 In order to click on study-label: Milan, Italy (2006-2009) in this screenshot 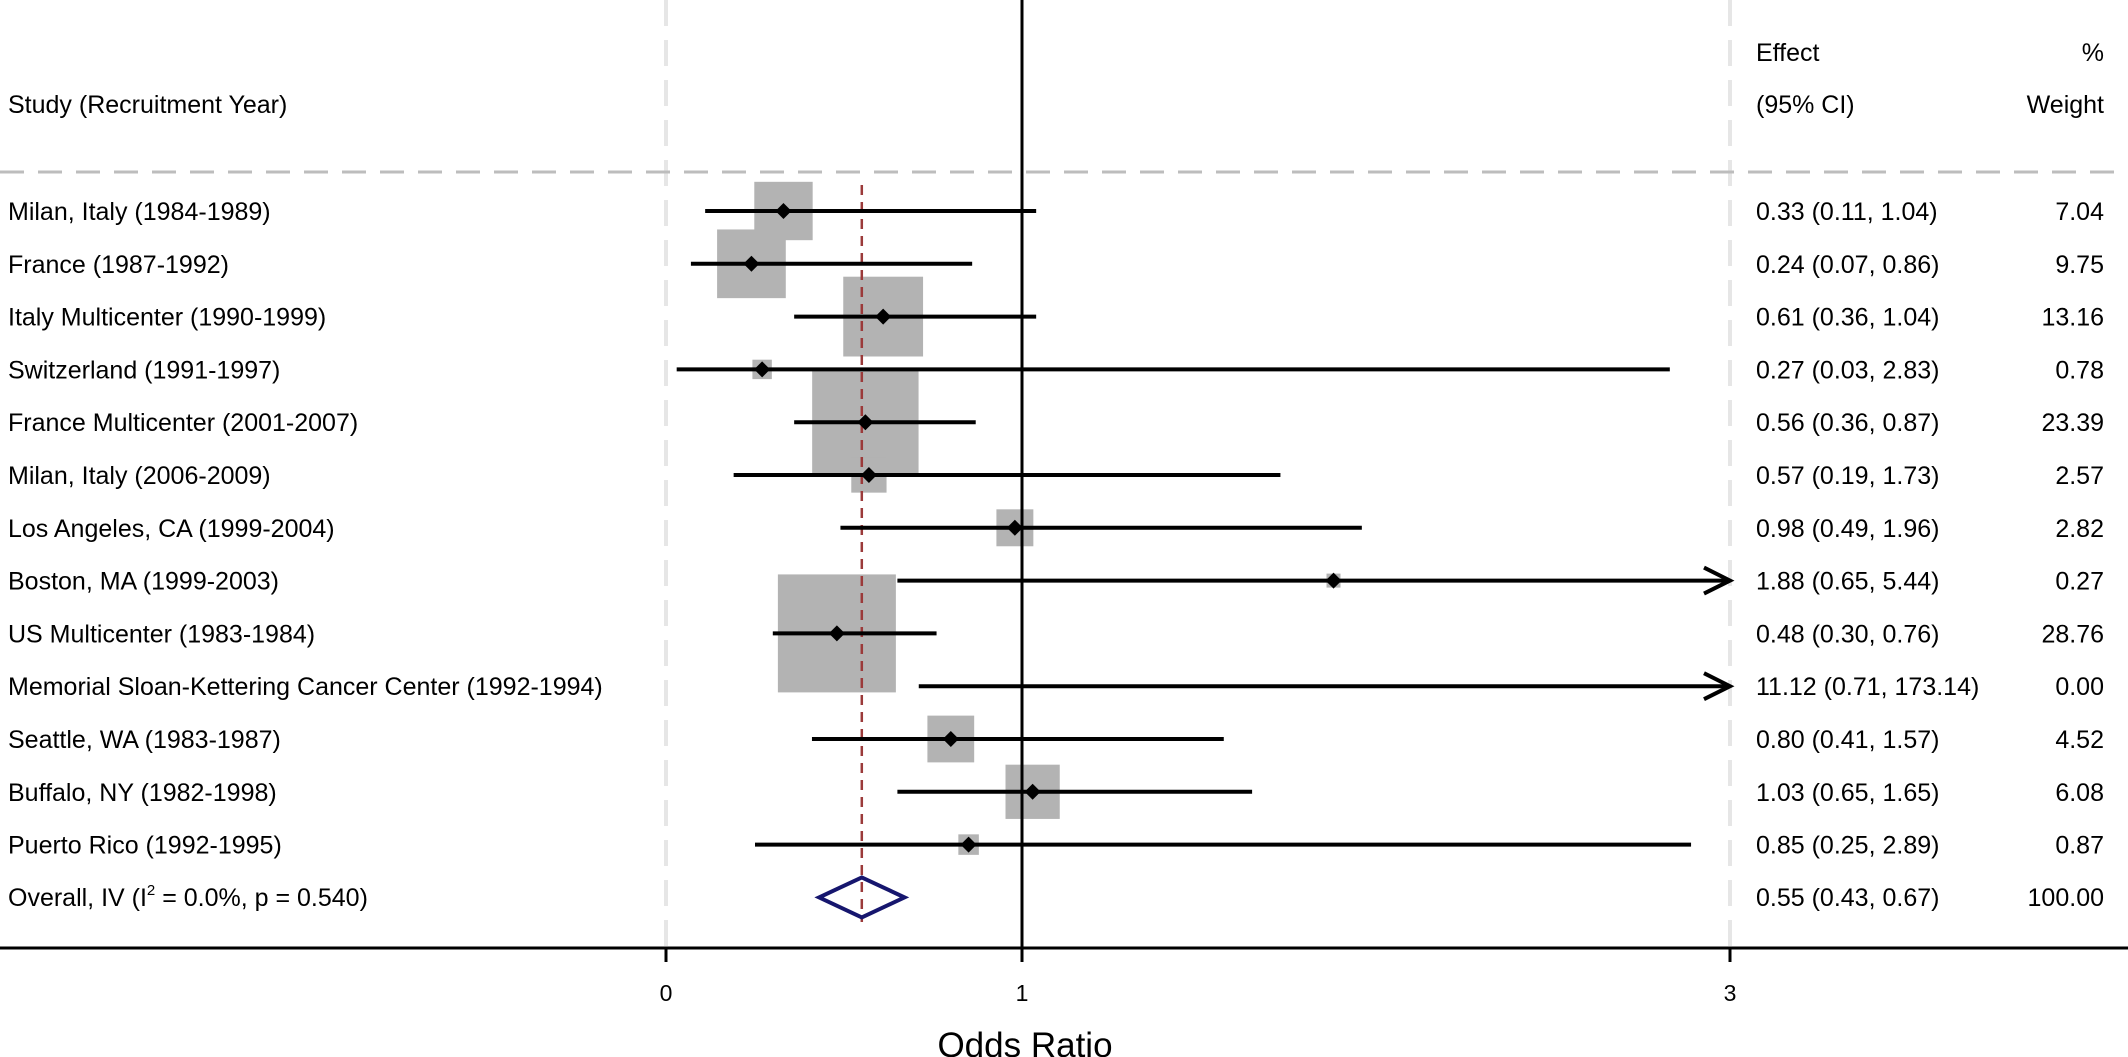, I will do `click(139, 476)`.